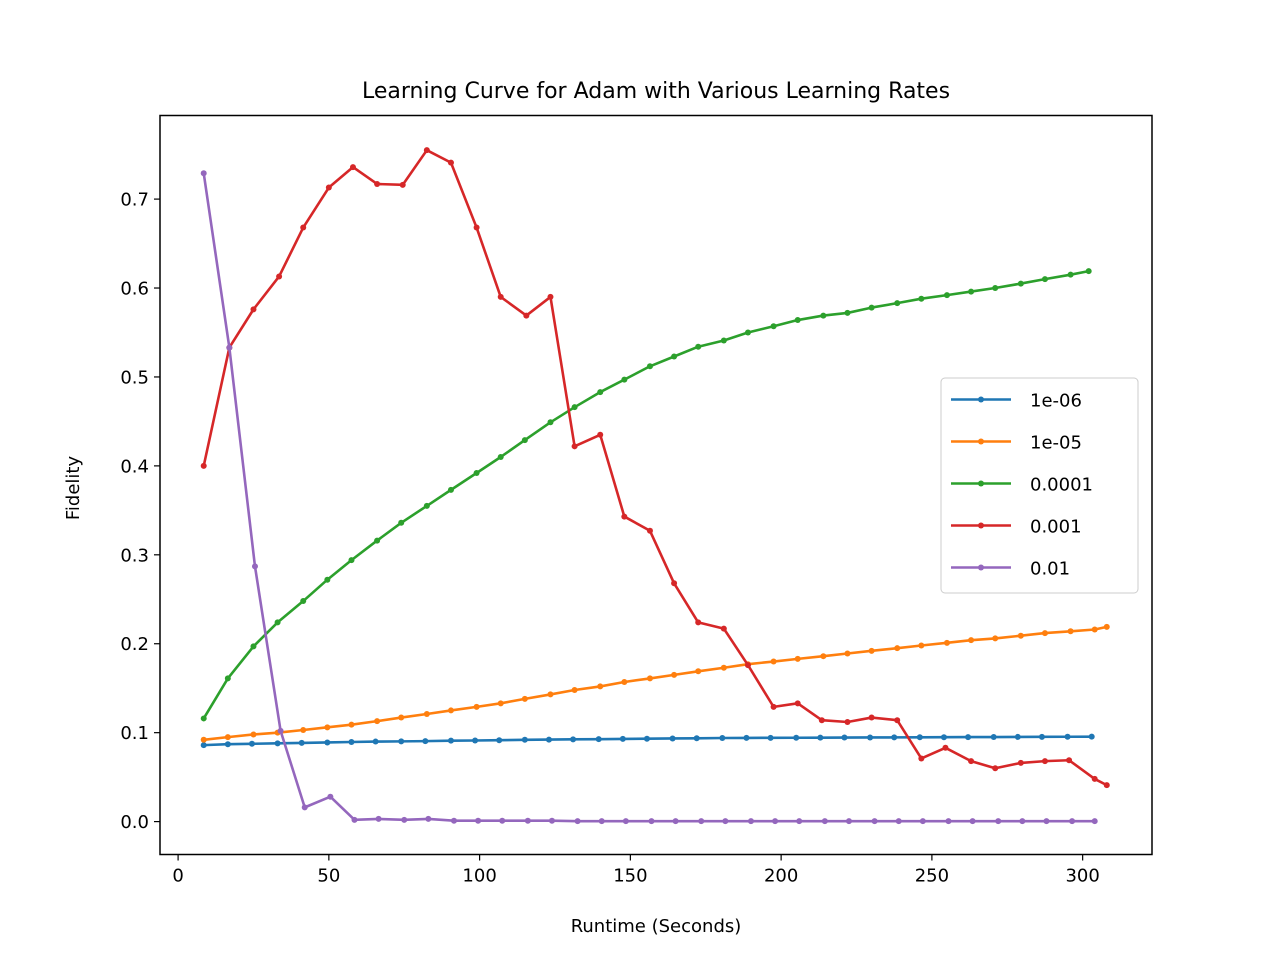 This screenshot has height=960, width=1280. Describe the element at coordinates (630, 876) in the screenshot. I see `x-tick-label: 150` at that location.